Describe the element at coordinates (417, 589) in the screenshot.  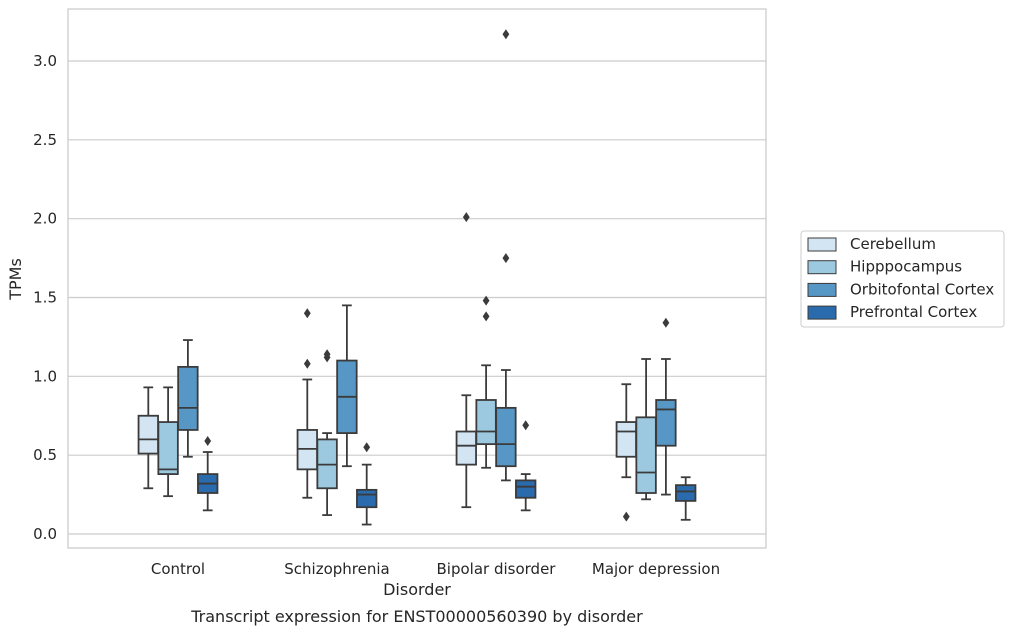
I see `x-axis-title: Disorder` at that location.